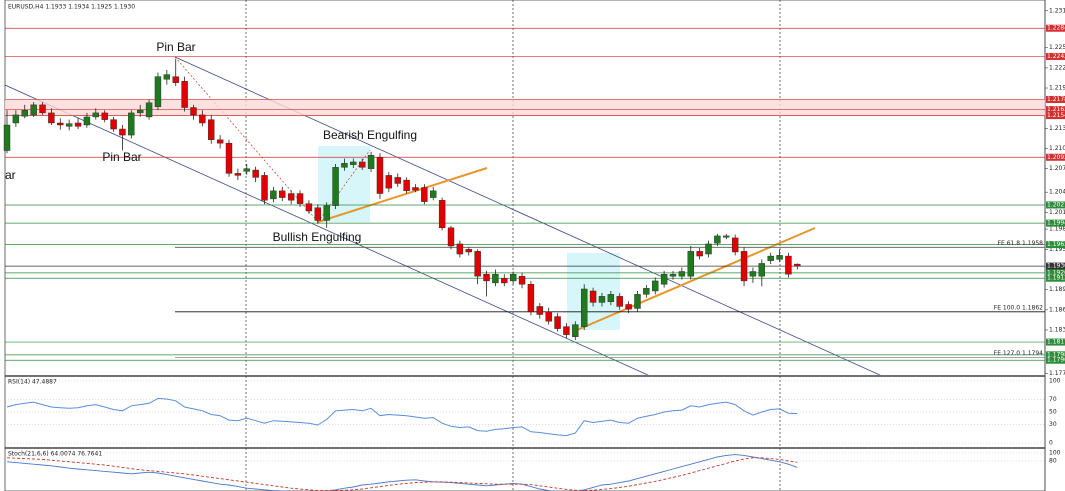 The height and width of the screenshot is (491, 1065). I want to click on y-tick-label: 1.2255, so click(1057, 47).